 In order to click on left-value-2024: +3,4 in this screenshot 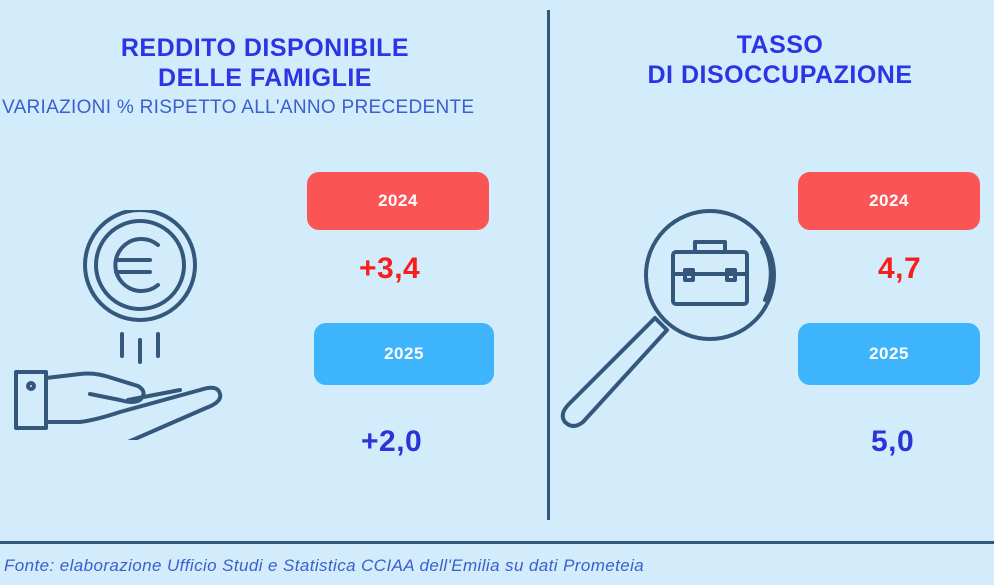, I will do `click(390, 268)`.